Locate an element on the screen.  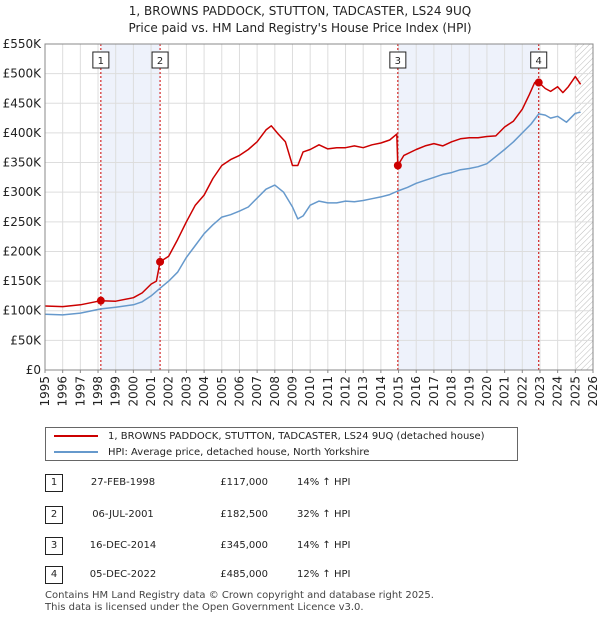
transaction-row: 3 16-DEC-2014 £345,000 14% ↑ HPI is located at coordinates (295, 546).